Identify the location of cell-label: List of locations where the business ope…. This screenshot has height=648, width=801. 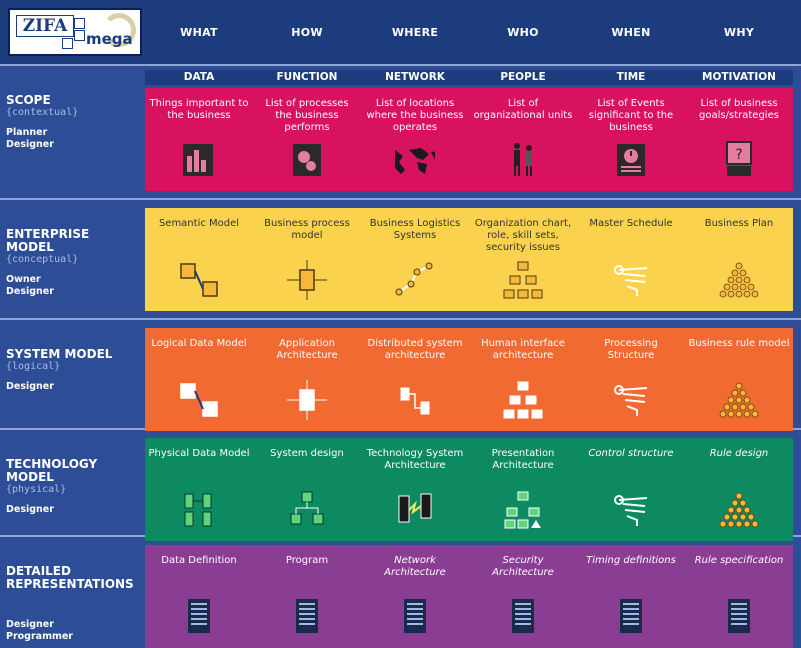
(415, 115).